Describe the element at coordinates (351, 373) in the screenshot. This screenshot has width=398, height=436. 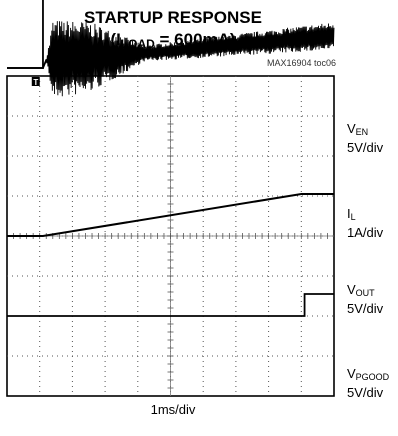
I see `channel-vpgood-main: V` at that location.